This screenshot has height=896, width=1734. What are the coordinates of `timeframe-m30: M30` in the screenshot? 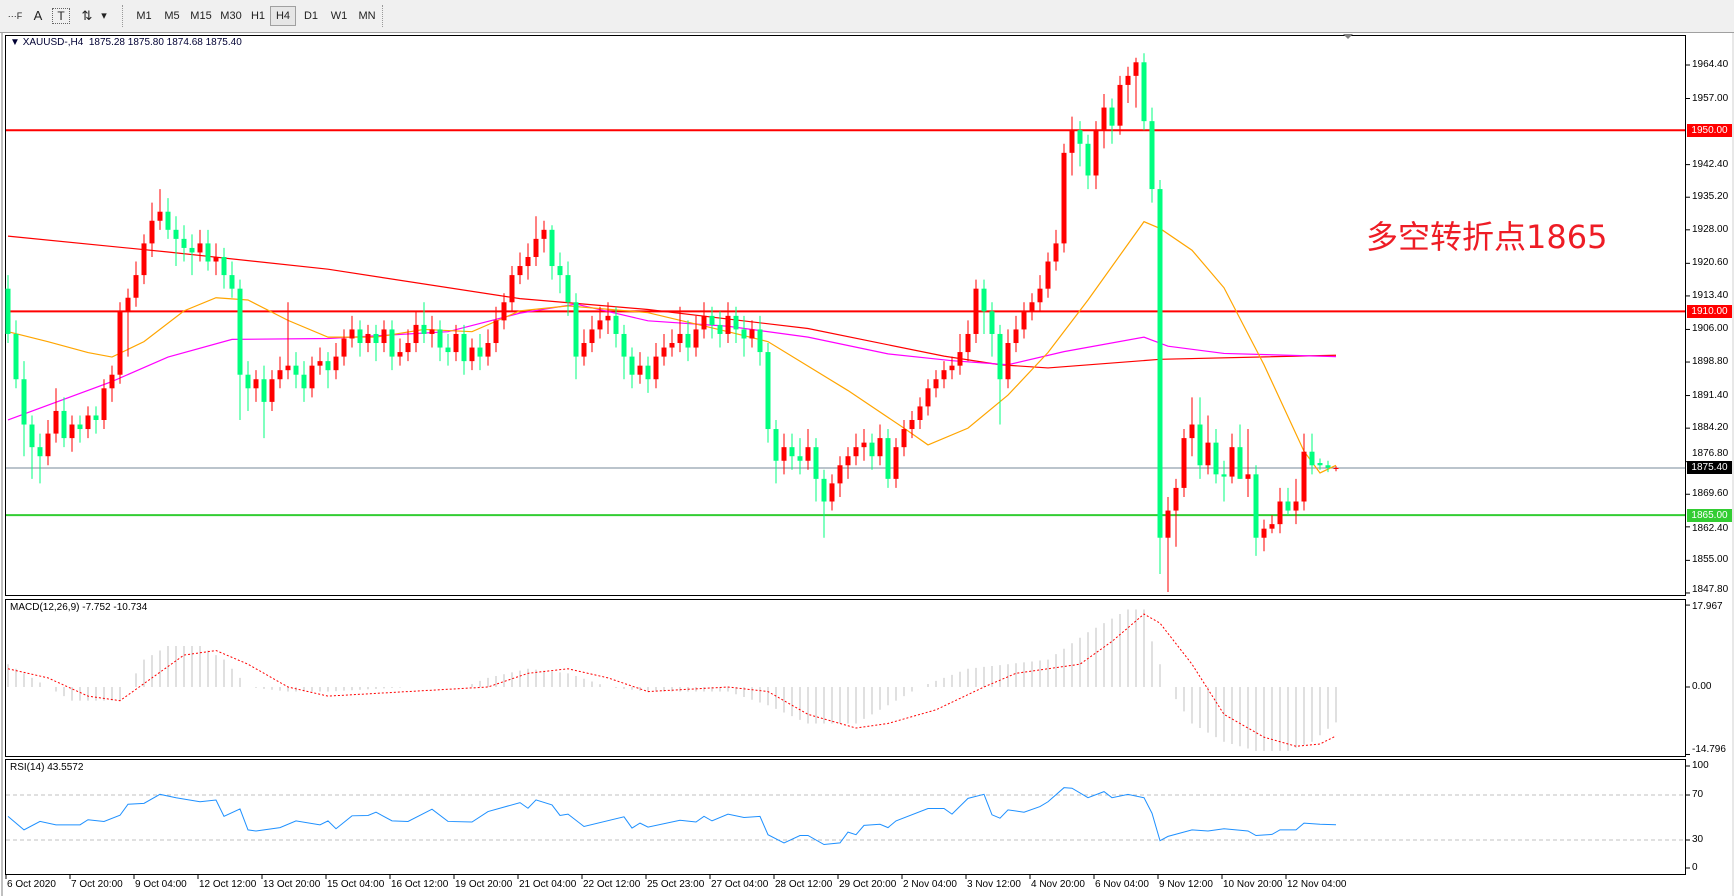 It's located at (231, 16).